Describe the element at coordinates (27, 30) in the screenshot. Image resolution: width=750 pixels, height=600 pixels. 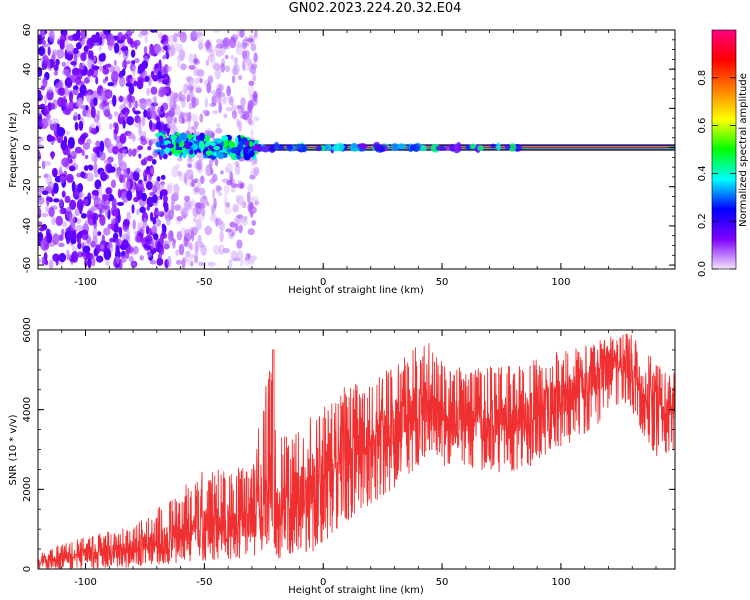
I see `y-tick-label: 60` at that location.